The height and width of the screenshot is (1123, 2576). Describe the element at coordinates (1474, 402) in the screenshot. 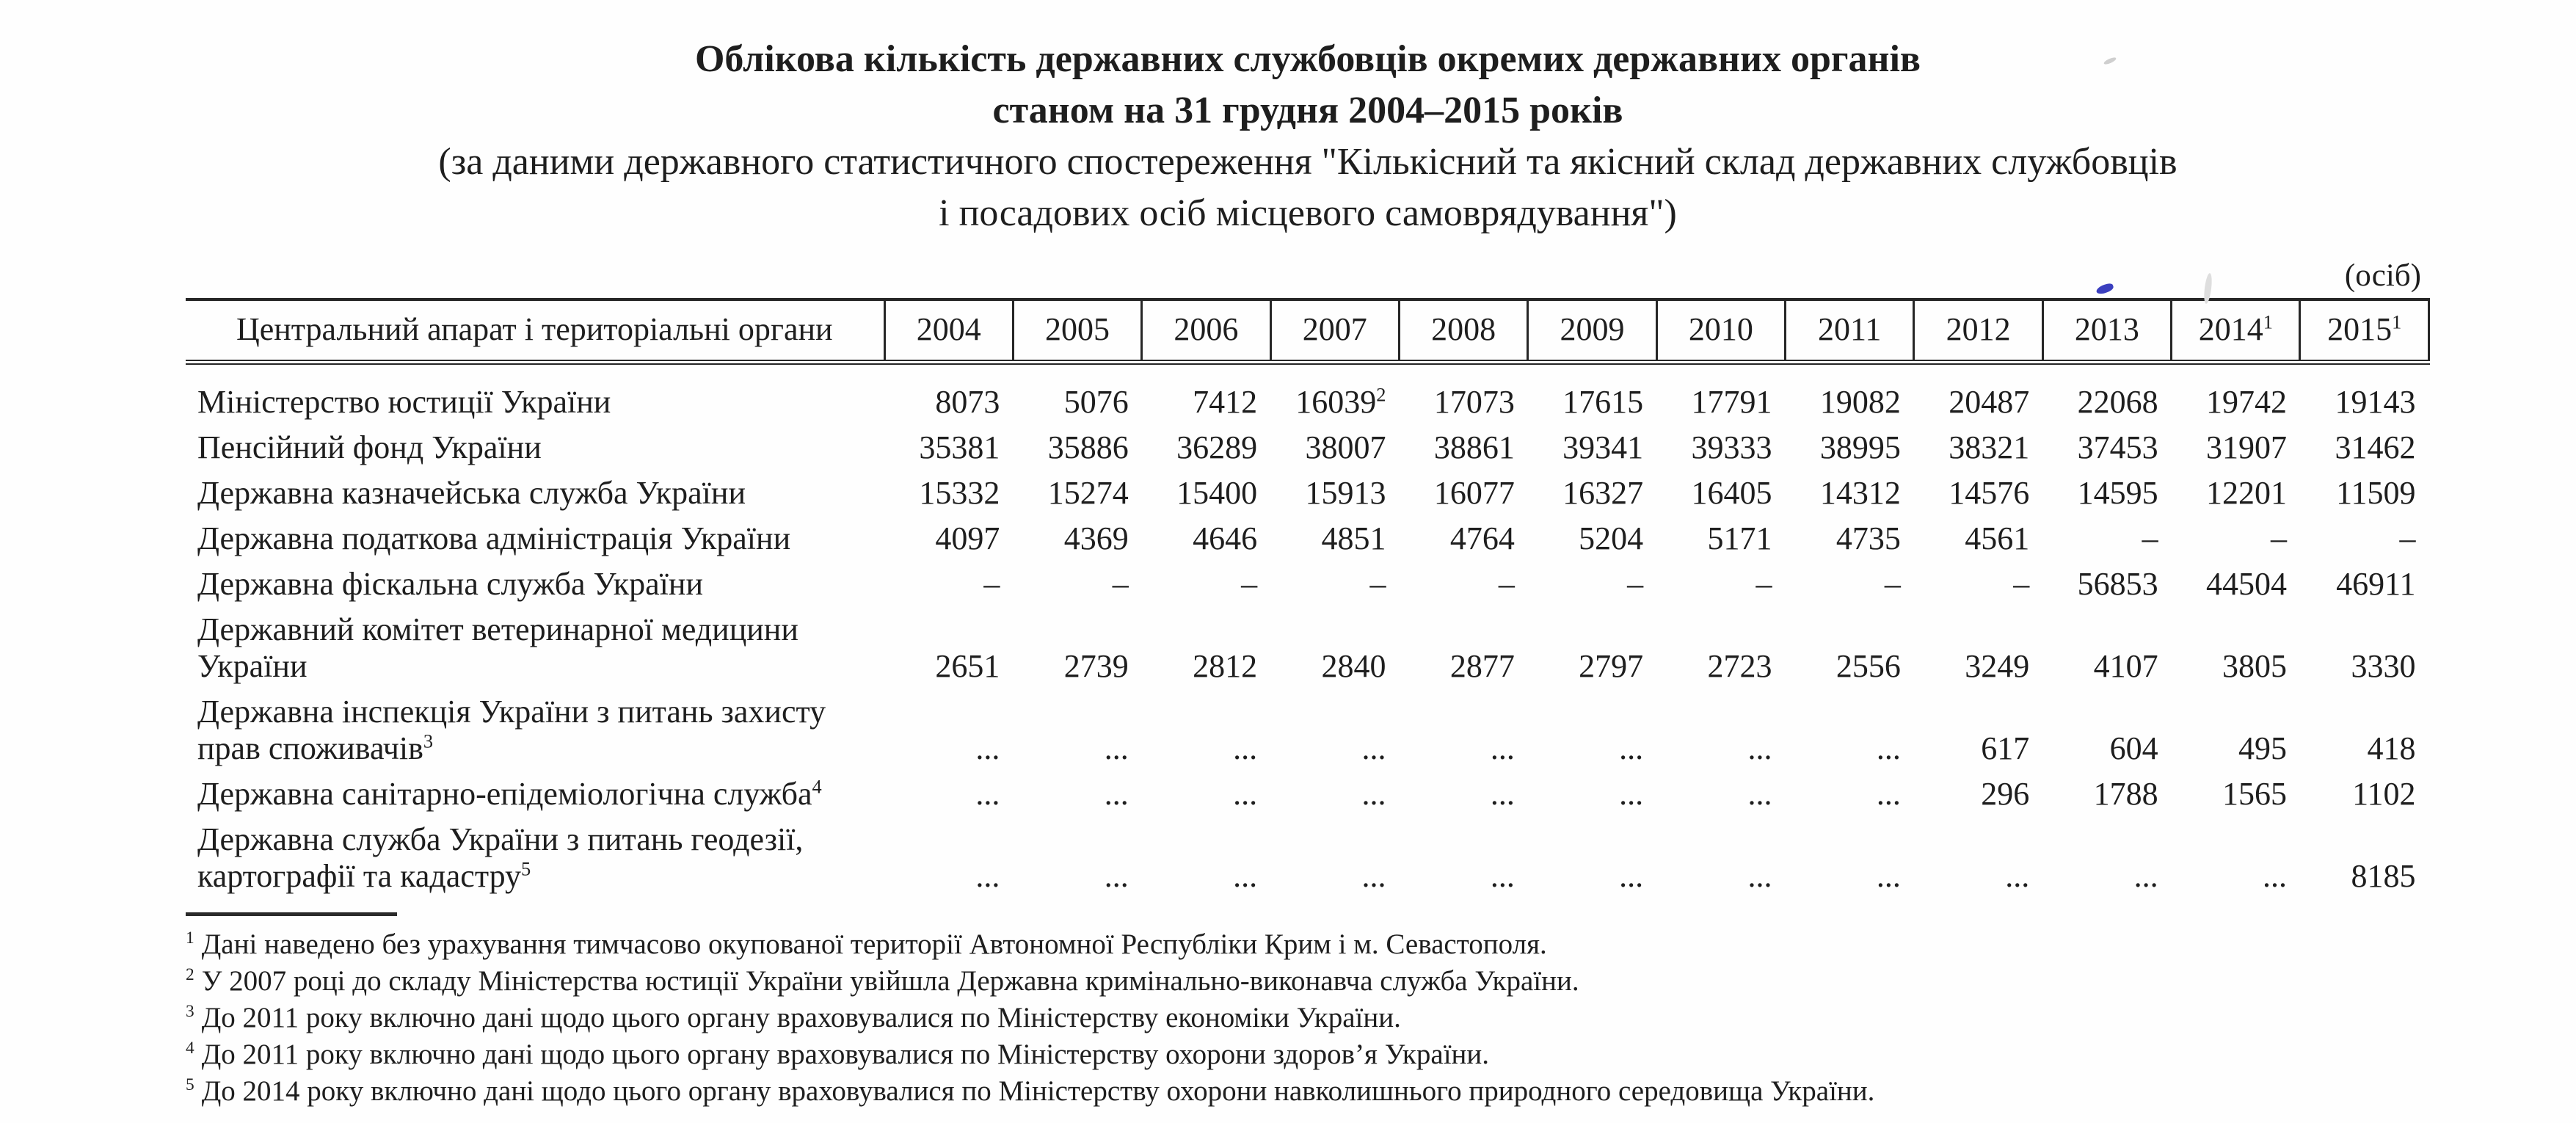

I see `value-cell: 17073` at that location.